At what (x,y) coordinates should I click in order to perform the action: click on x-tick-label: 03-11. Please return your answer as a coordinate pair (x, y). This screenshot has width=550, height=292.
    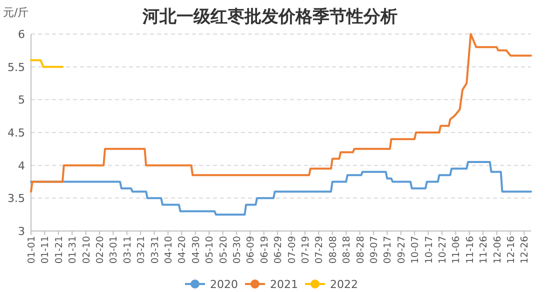
    Looking at the image, I should click on (128, 250).